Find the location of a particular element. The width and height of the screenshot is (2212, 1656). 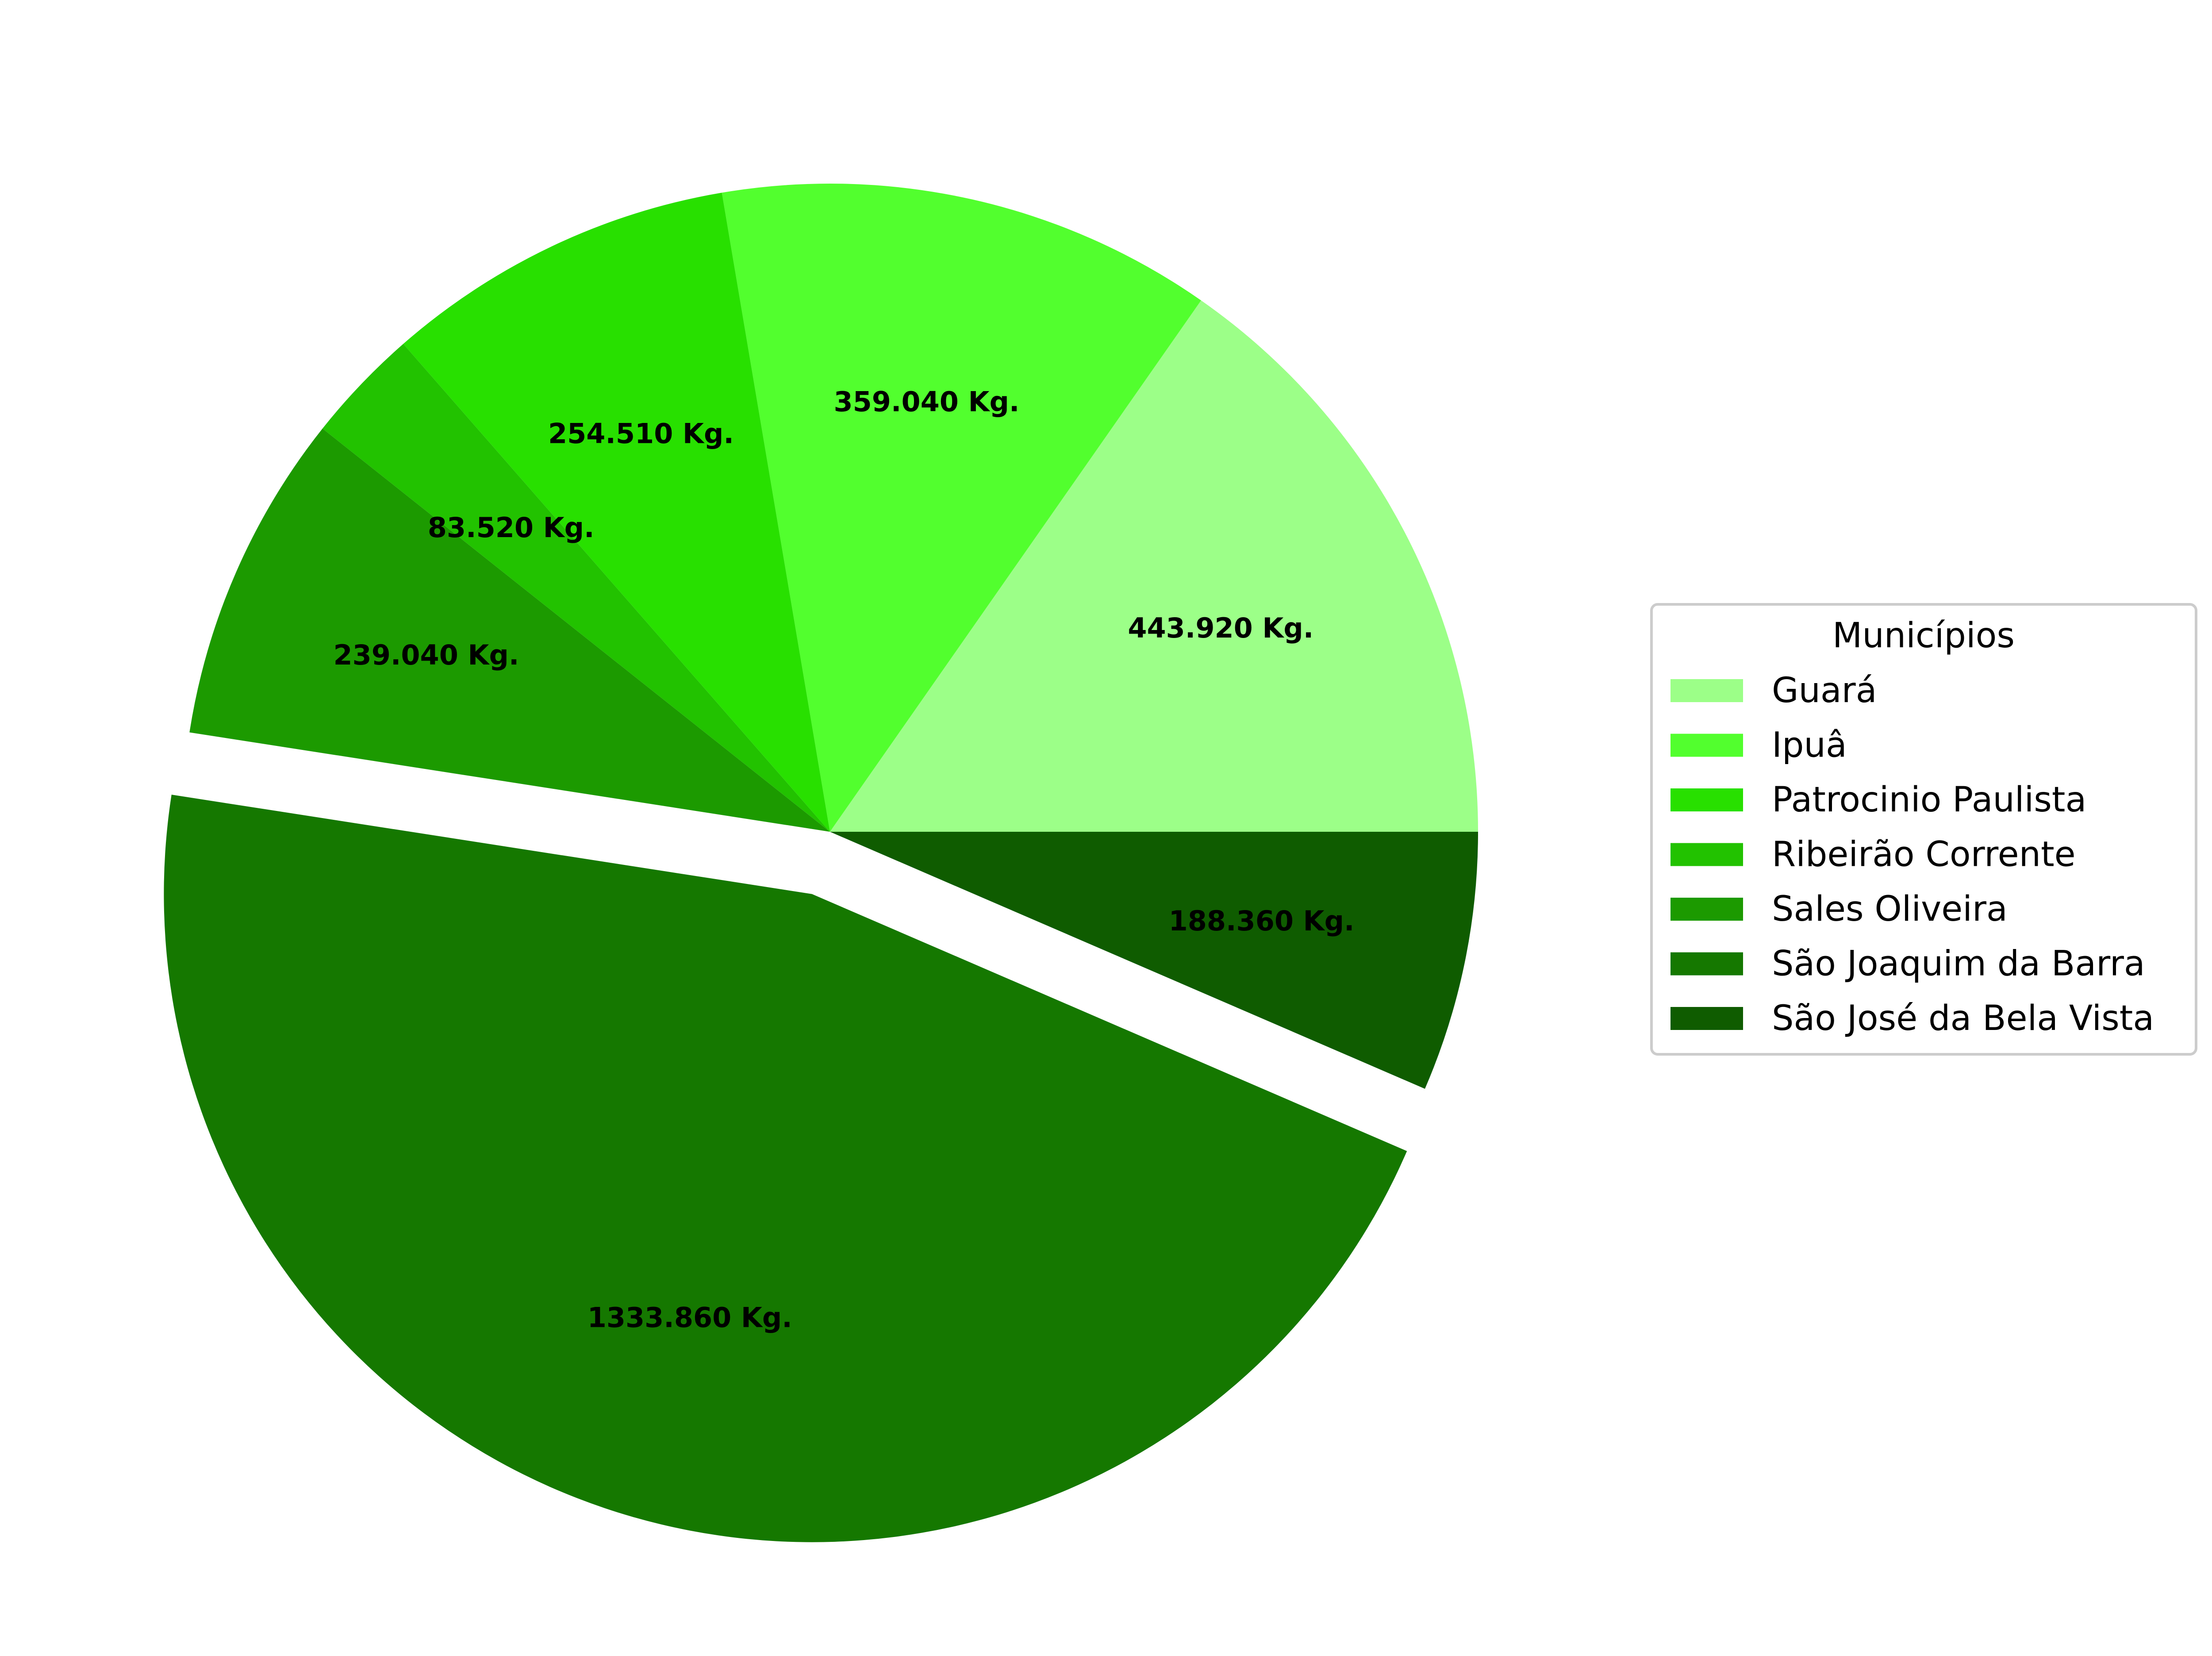

legend-frame is located at coordinates (1924, 830).